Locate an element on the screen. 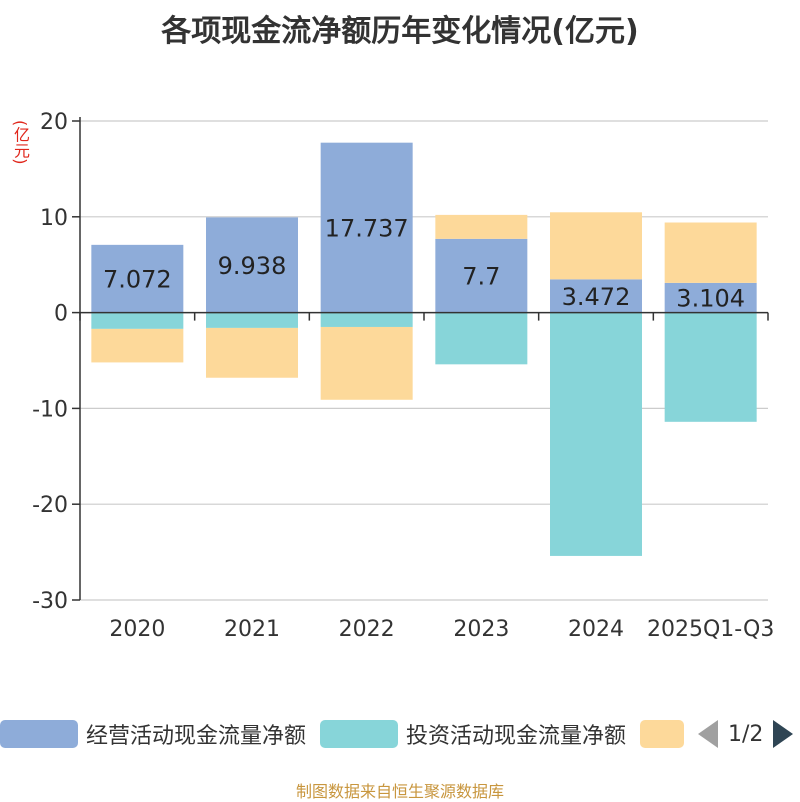 The width and height of the screenshot is (800, 802). legend-page-indicator: 1/2 is located at coordinates (746, 734).